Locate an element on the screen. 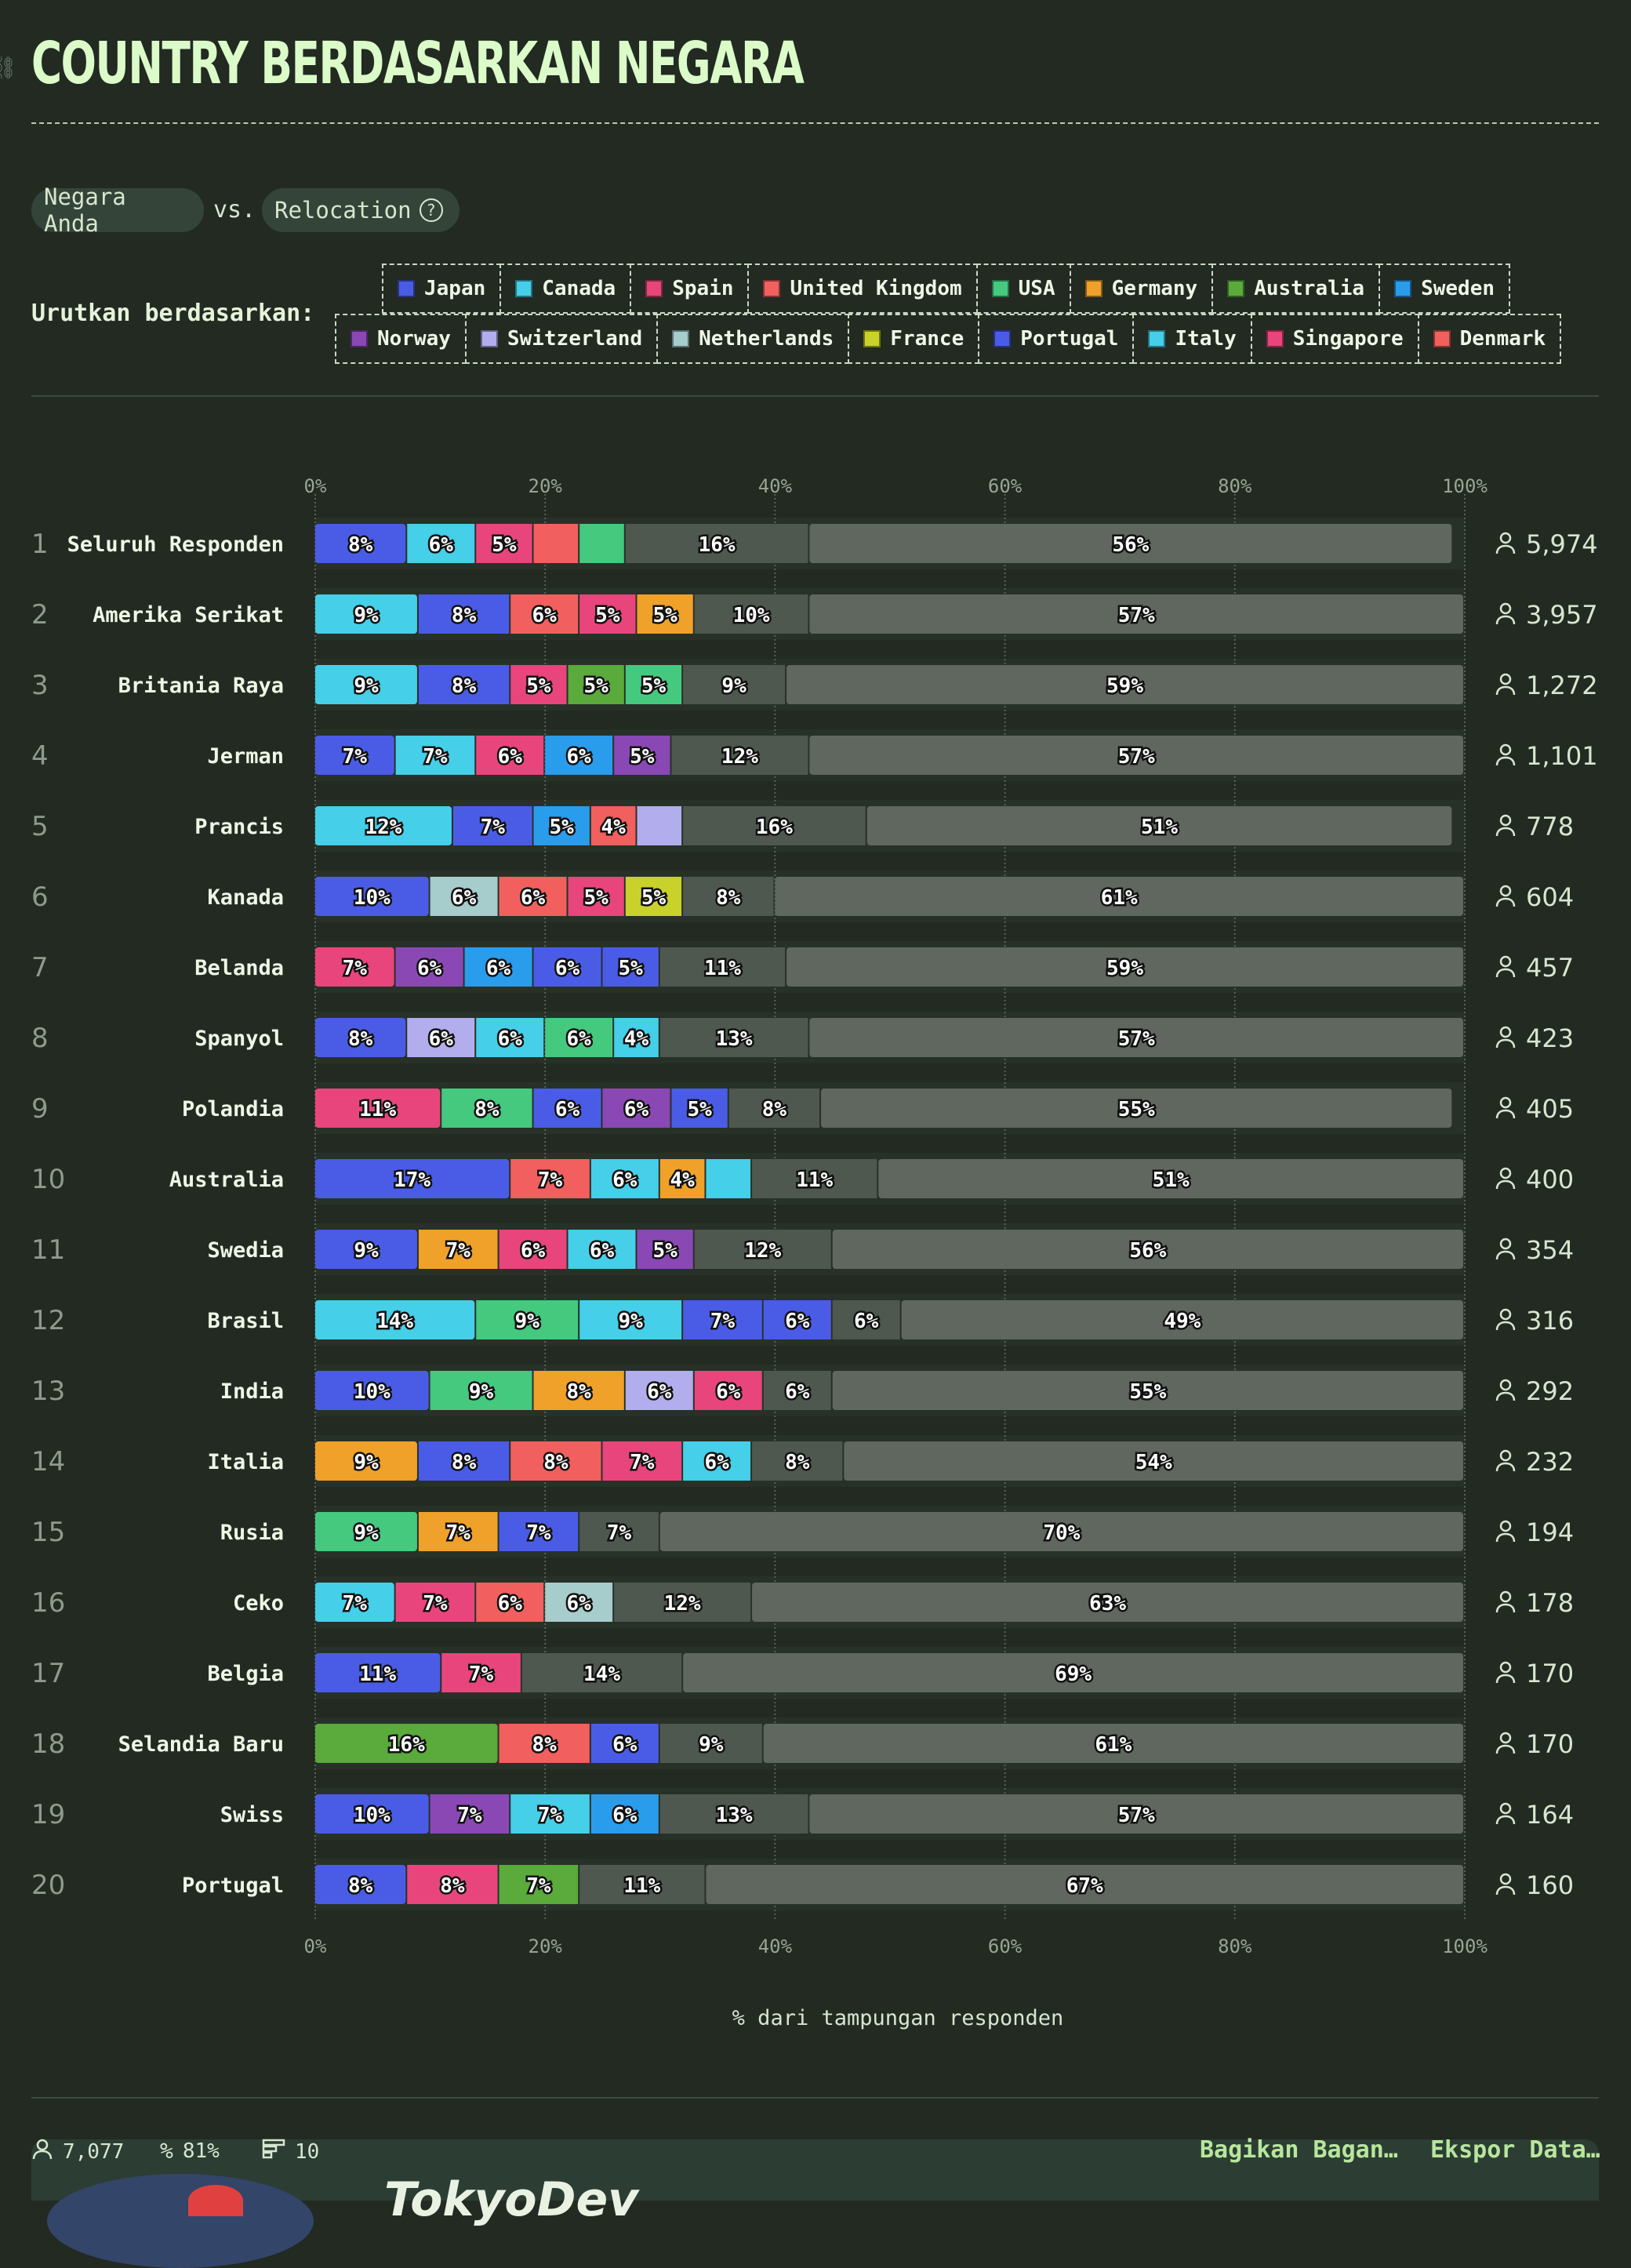 The width and height of the screenshot is (1631, 2268). vs-label: vs. is located at coordinates (234, 210).